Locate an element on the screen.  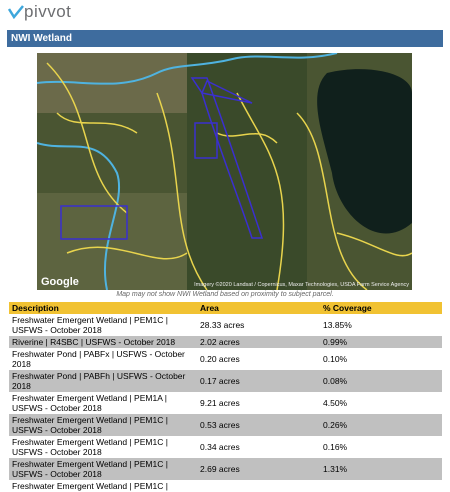
table-cell: 28.33 acres is located at coordinates (222, 325).